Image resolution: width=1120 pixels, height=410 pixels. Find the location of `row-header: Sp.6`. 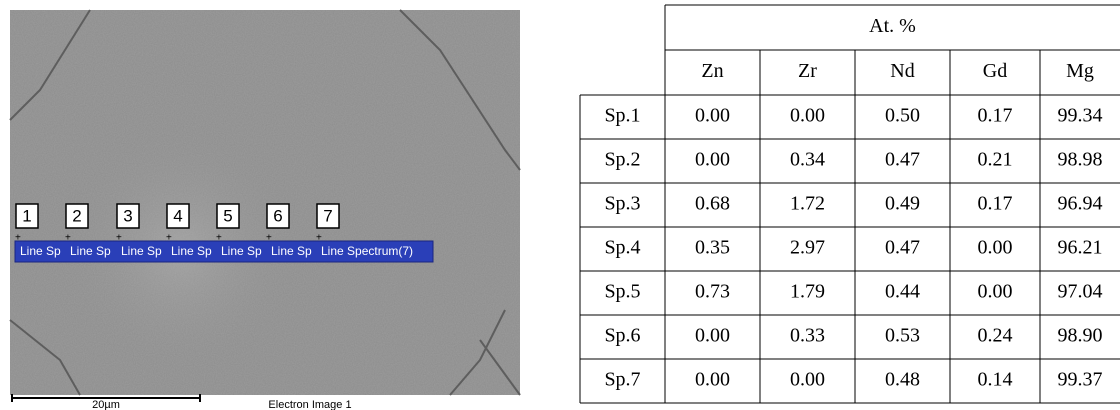

row-header: Sp.6 is located at coordinates (622, 336).